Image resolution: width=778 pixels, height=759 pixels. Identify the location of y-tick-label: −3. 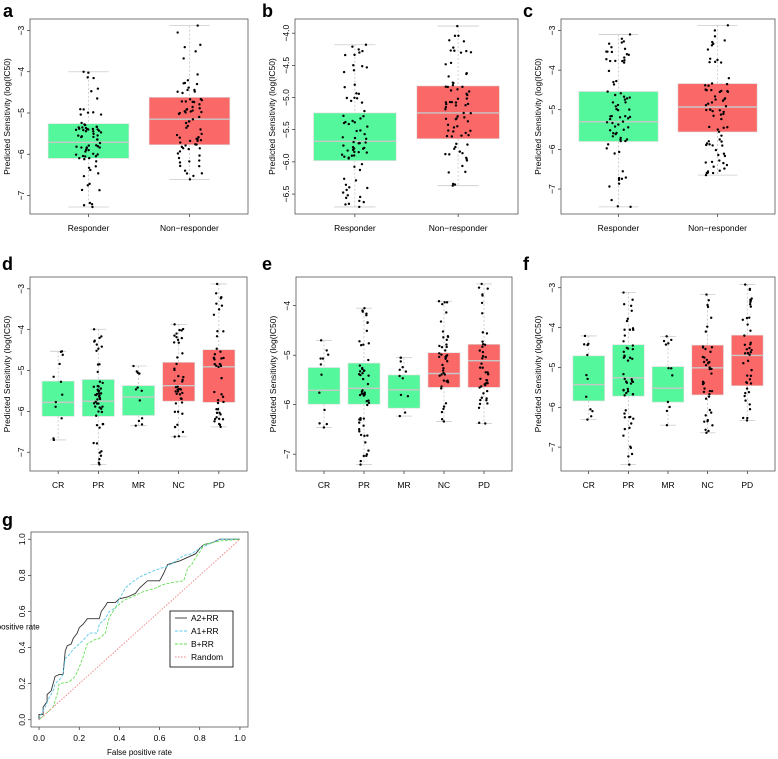
(552, 30).